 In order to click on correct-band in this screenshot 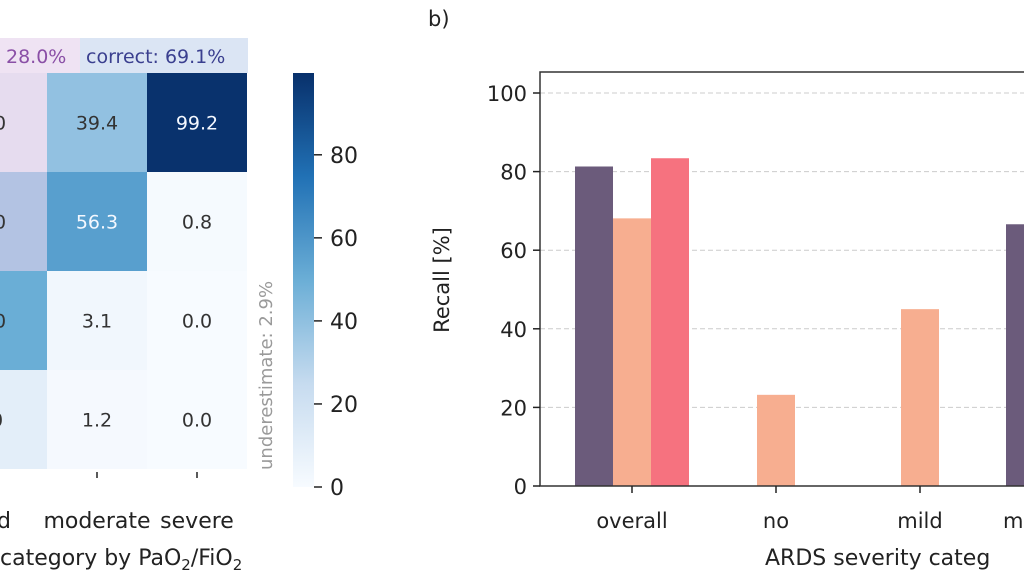, I will do `click(164, 55)`.